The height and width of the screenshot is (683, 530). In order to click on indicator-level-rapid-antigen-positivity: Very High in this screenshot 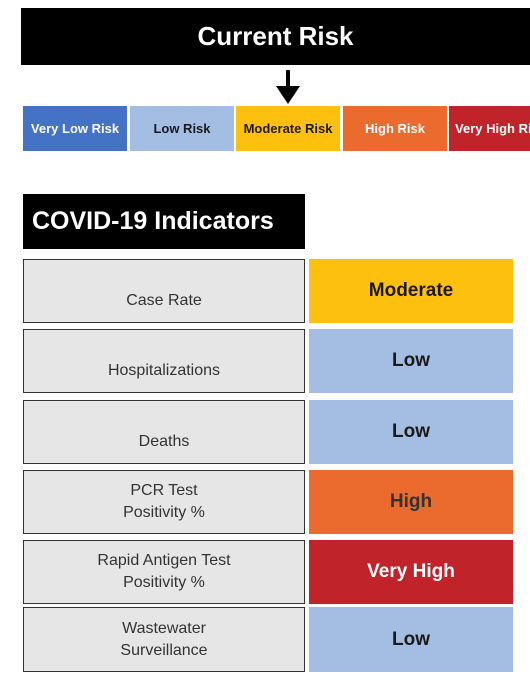, I will do `click(411, 572)`.